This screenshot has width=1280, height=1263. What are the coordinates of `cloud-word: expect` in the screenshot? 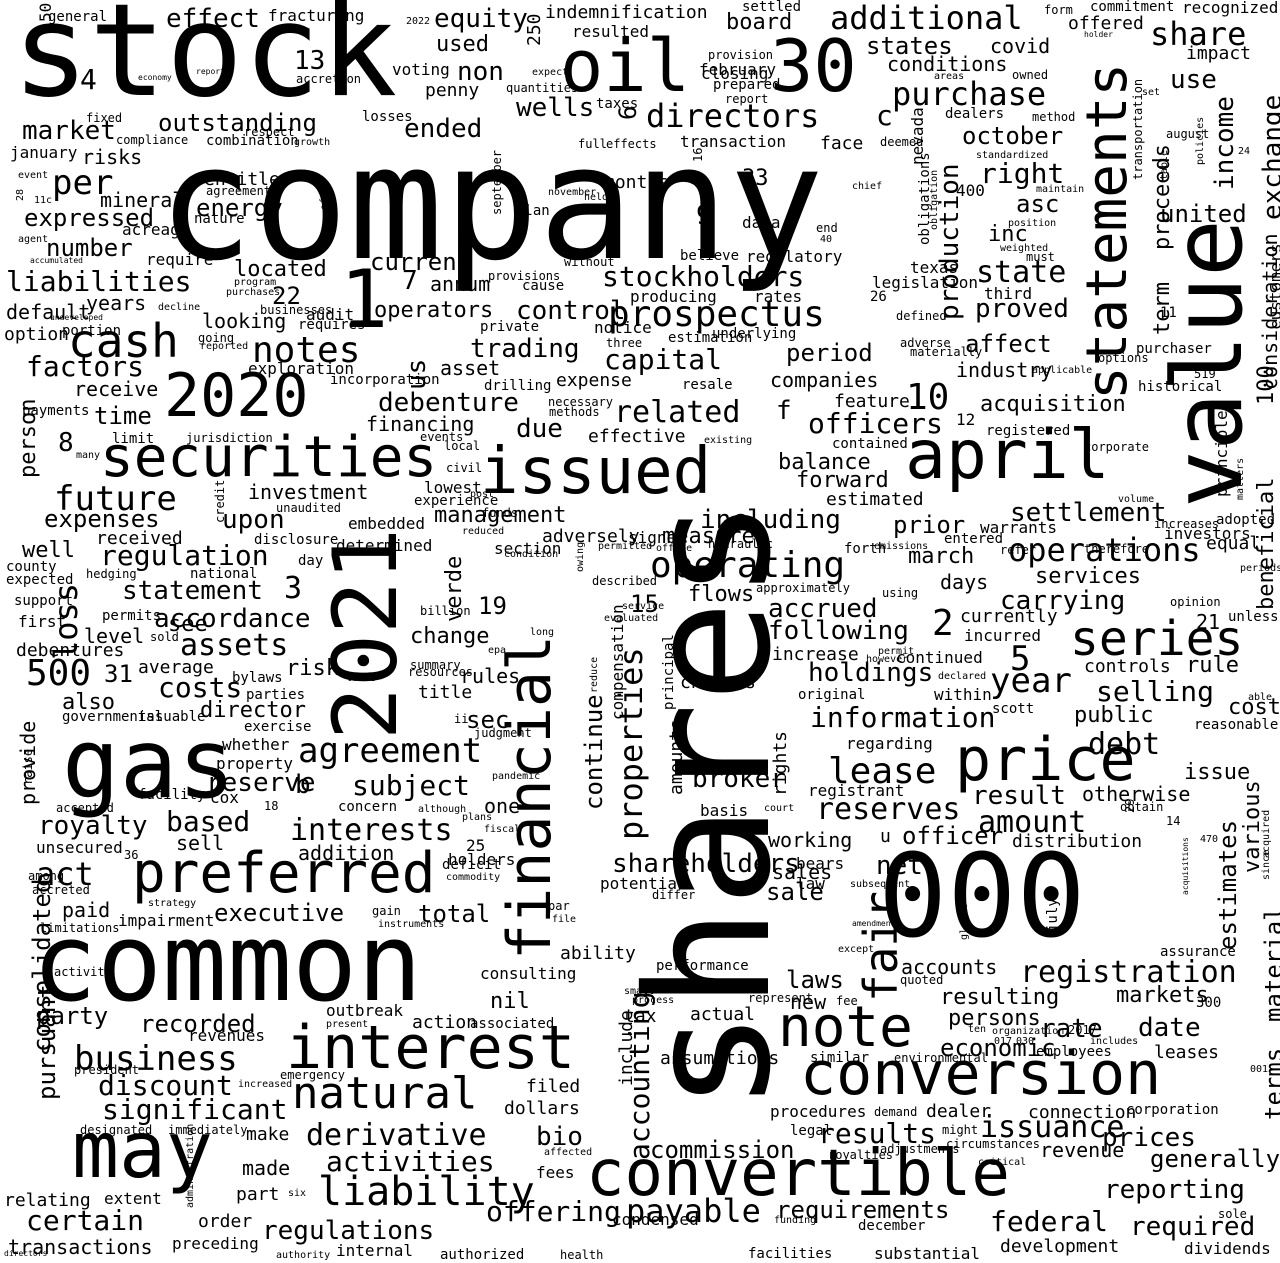 It's located at (550, 72).